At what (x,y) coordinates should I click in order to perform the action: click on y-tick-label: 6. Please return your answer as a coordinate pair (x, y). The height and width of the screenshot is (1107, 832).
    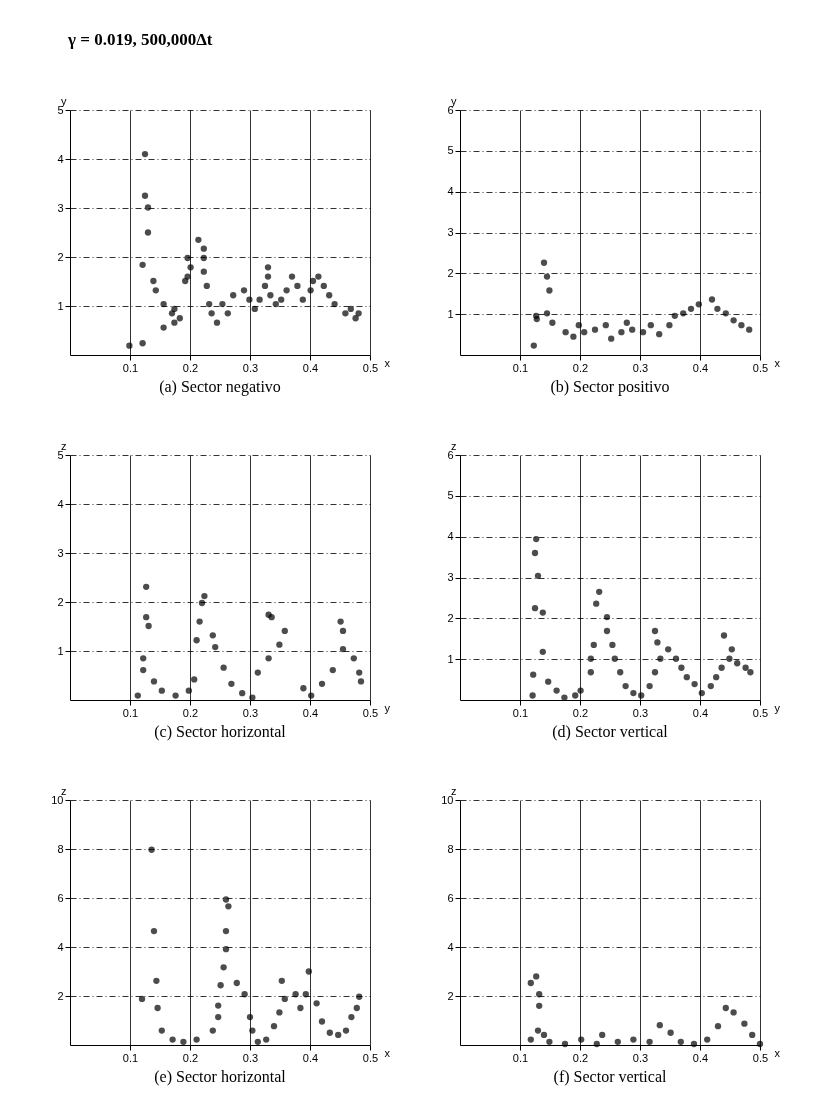
    Looking at the image, I should click on (60, 897).